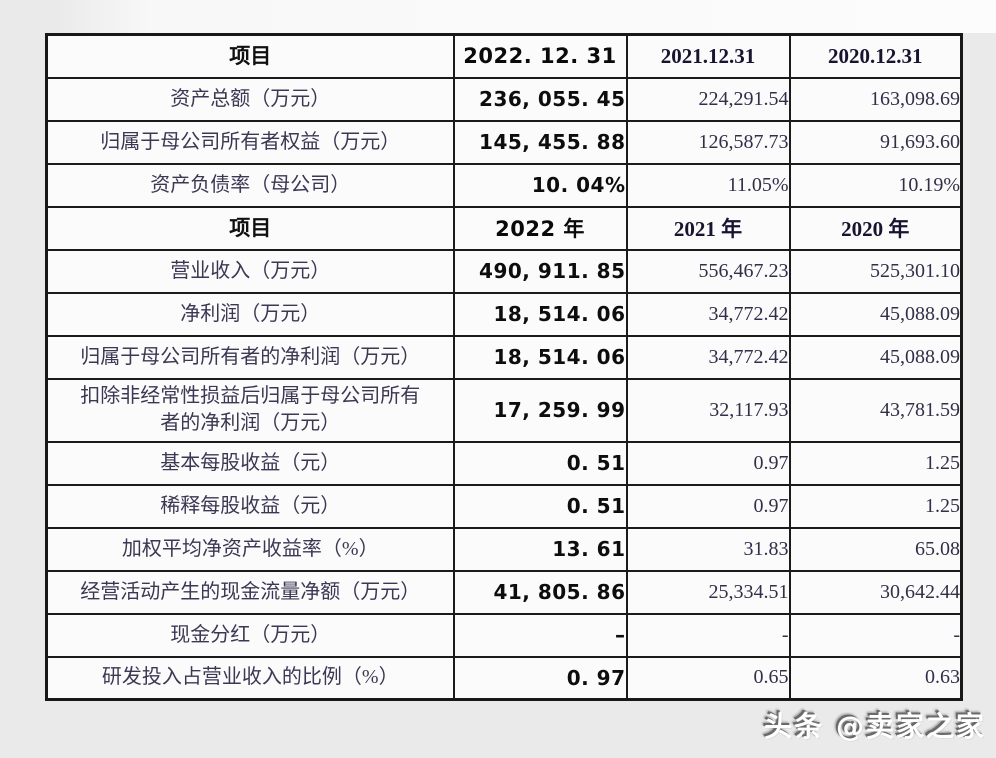 This screenshot has width=996, height=758. What do you see at coordinates (875, 678) in the screenshot?
I see `value-2020: 0.63` at bounding box center [875, 678].